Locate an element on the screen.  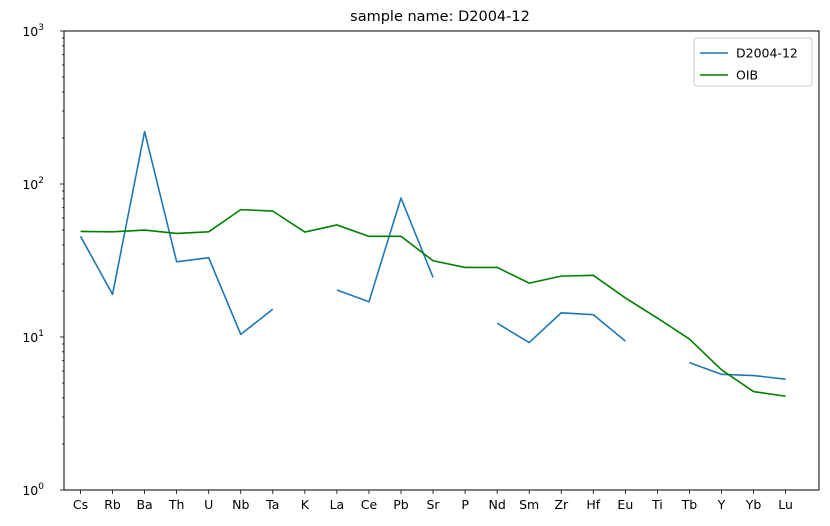
x-tick-label: La is located at coordinates (337, 504).